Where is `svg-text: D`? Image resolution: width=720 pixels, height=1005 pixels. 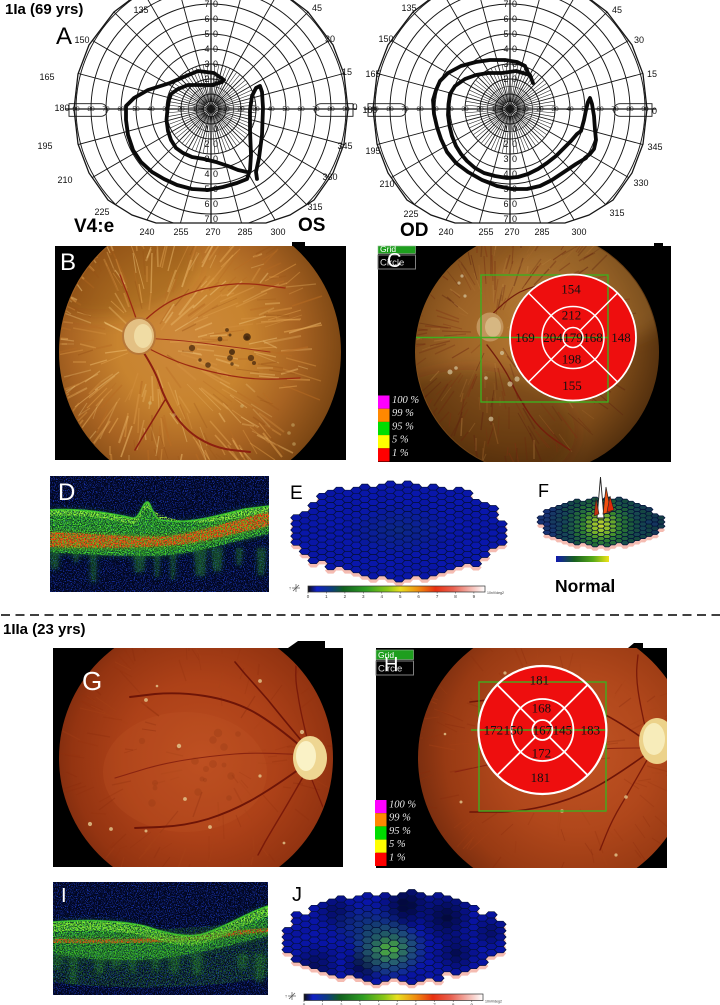 svg-text: D is located at coordinates (66, 492).